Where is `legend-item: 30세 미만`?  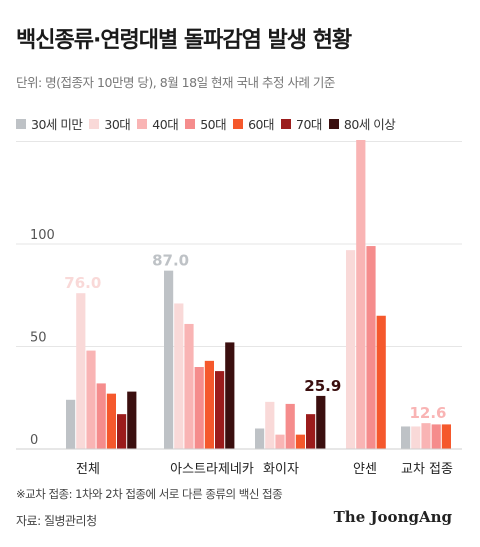
legend-item: 30세 미만 is located at coordinates (49, 123).